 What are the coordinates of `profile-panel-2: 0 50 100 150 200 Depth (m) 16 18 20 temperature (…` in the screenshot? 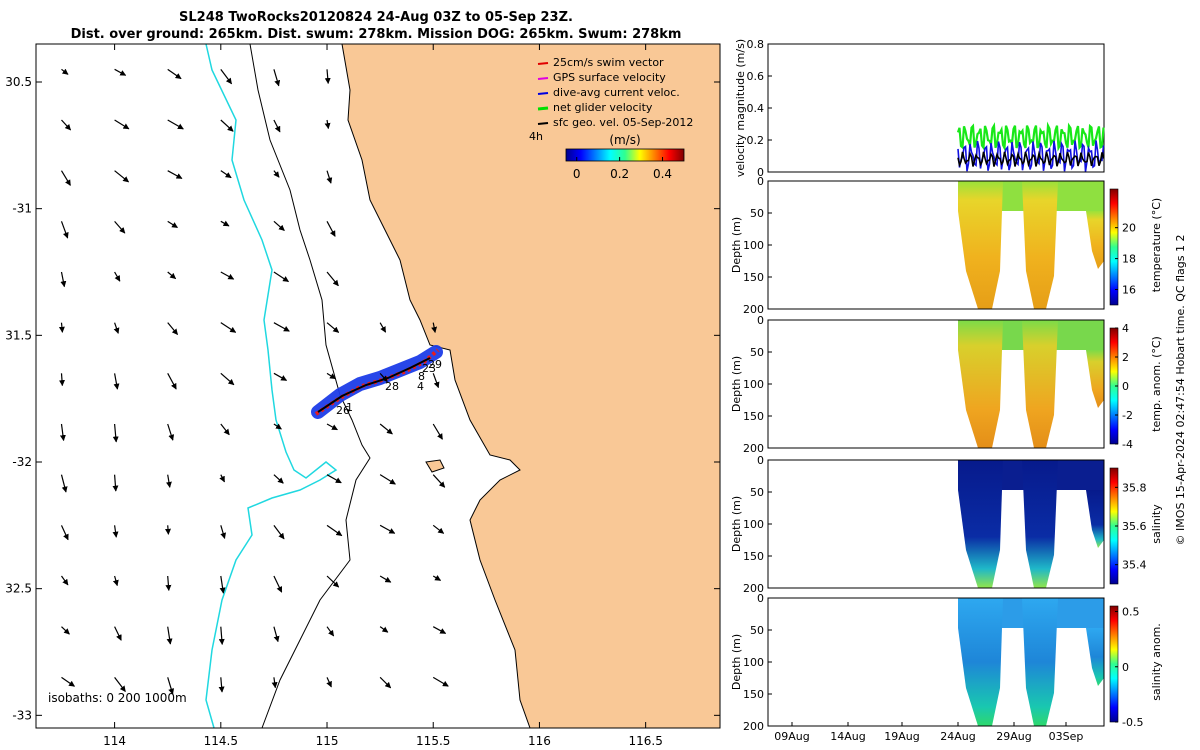 It's located at (946, 245).